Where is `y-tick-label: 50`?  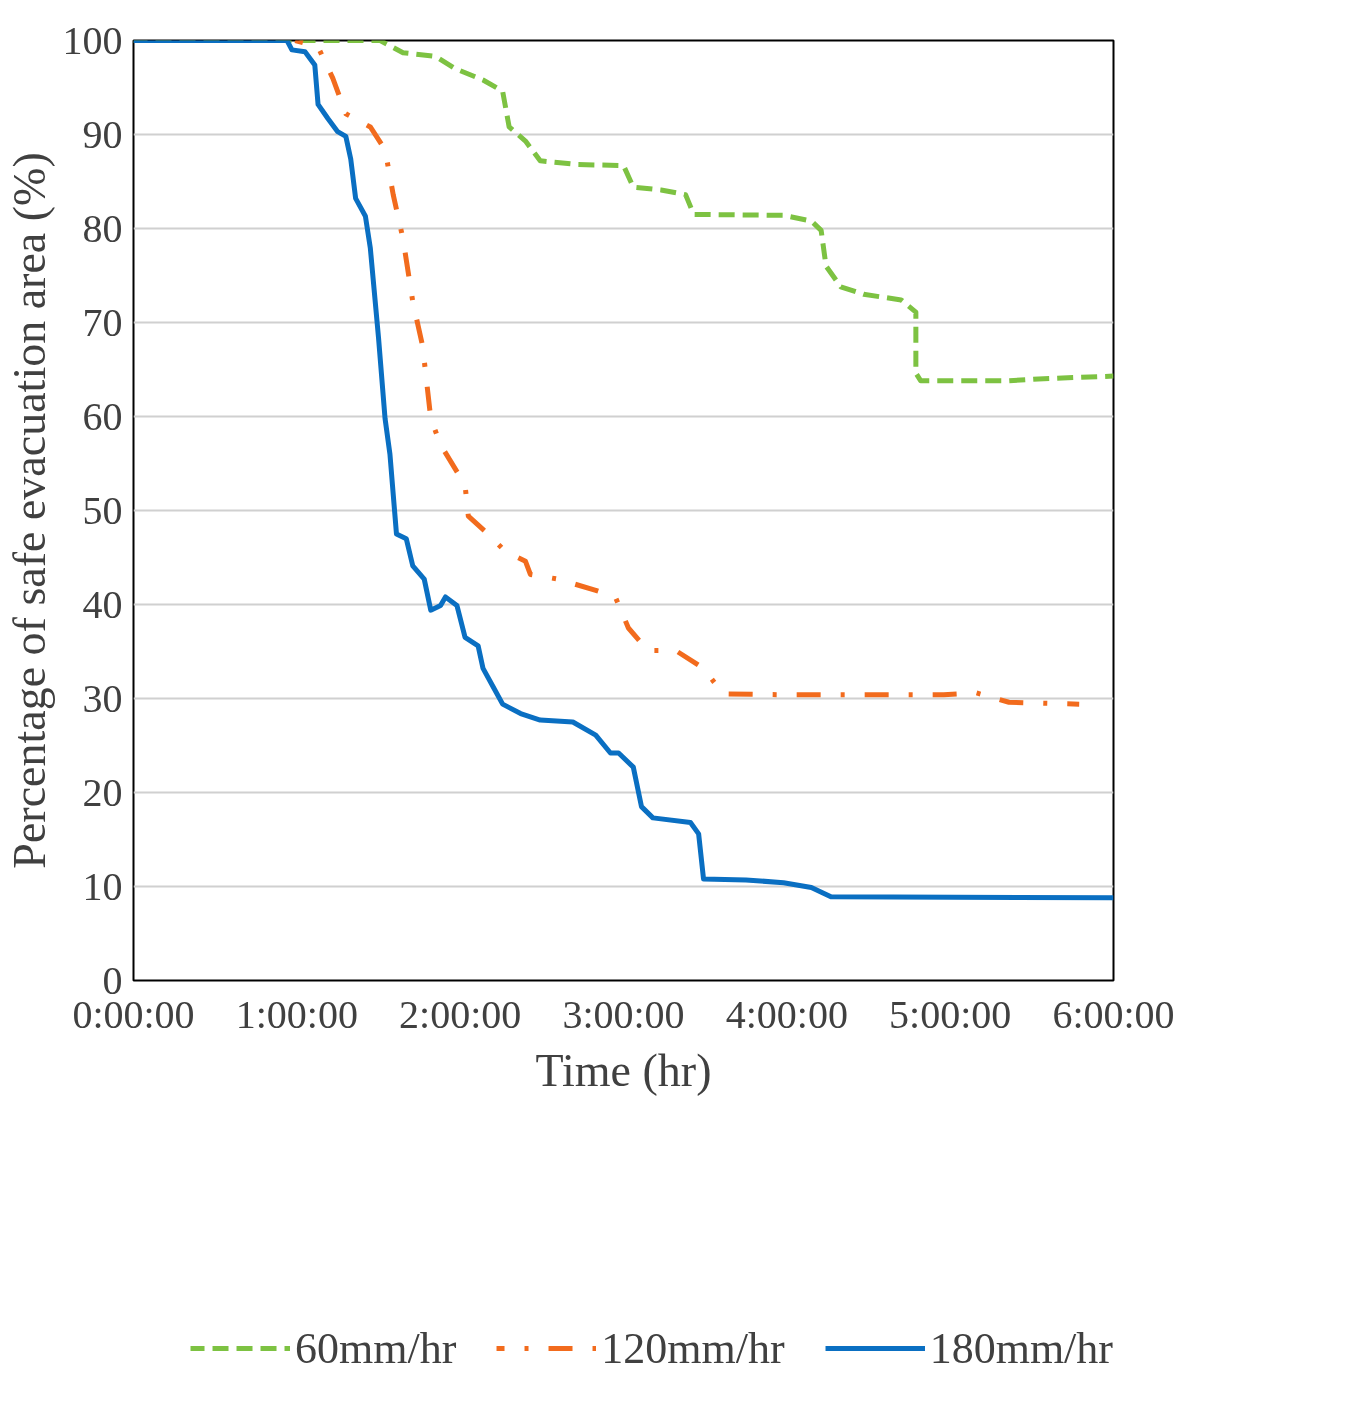 y-tick-label: 50 is located at coordinates (102, 510).